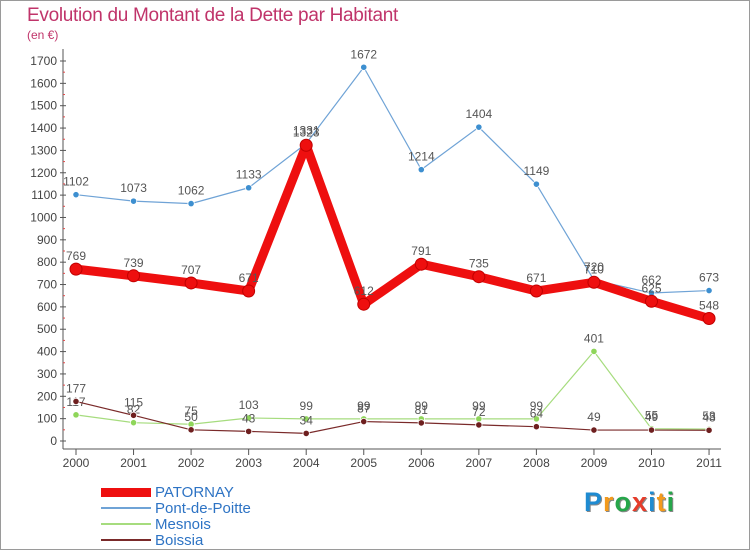  I want to click on logo-letter: o, so click(623, 502).